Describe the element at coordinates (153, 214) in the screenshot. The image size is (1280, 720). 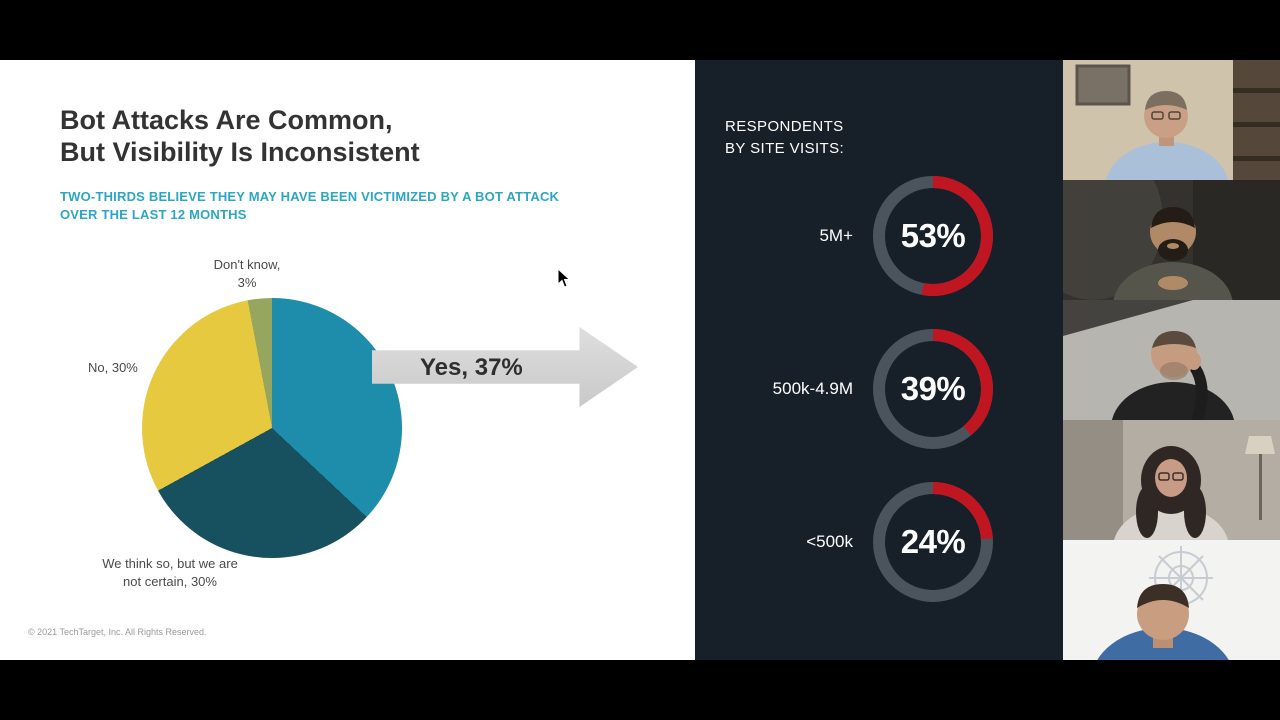
I see `slide-subtitle-line2: OVER THE LAST 12 MONTHS` at that location.